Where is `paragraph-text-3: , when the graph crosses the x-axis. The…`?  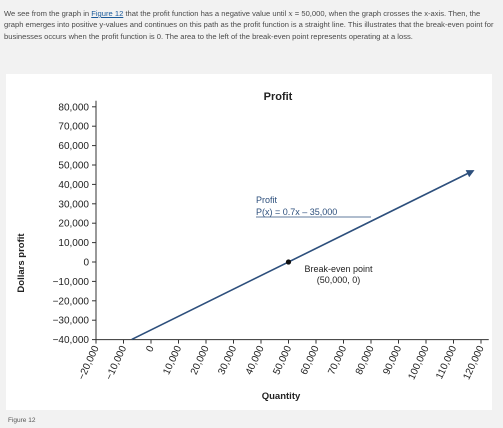
paragraph-text-3: , when the graph crosses the x-axis. The… is located at coordinates (249, 25).